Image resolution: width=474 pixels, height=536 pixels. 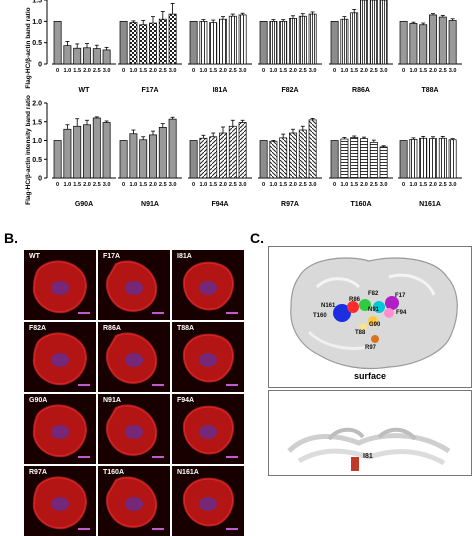 I want to click on residue-f17-patch, so click(x=392, y=303).